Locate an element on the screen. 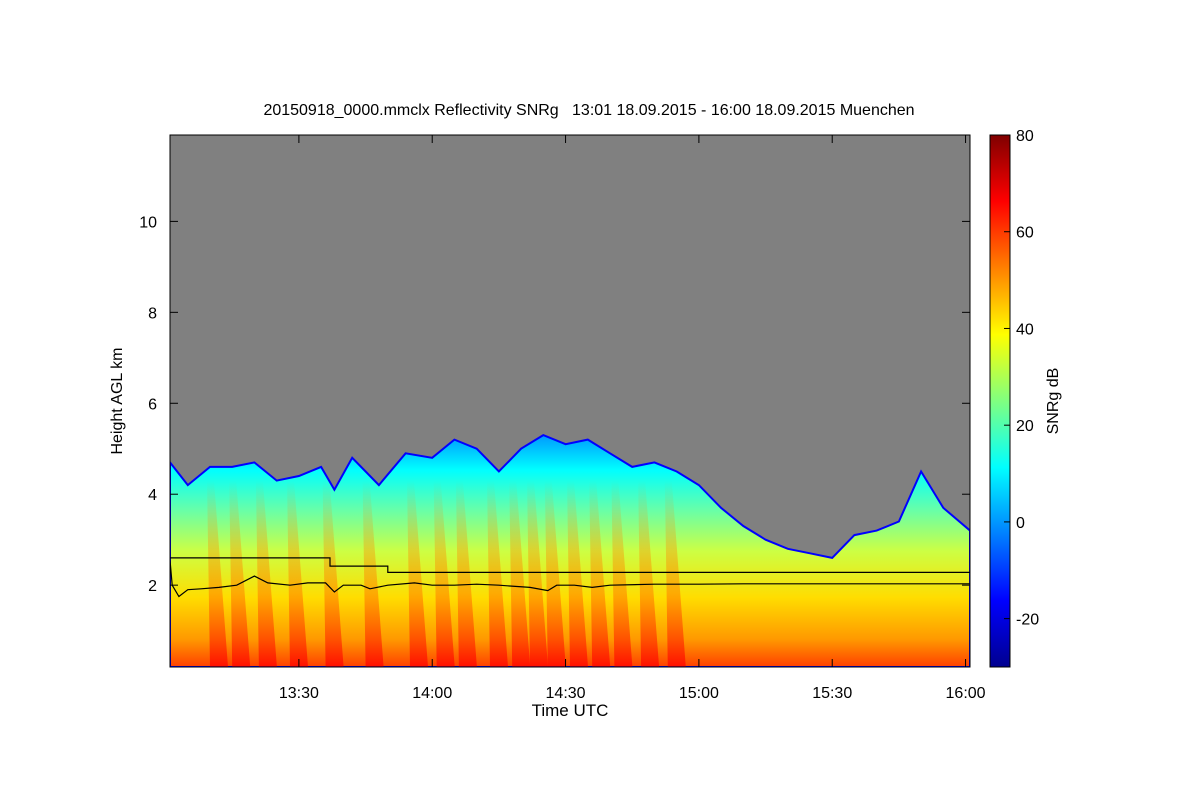 The height and width of the screenshot is (805, 1200). x-tick-label: 15:00 is located at coordinates (699, 693).